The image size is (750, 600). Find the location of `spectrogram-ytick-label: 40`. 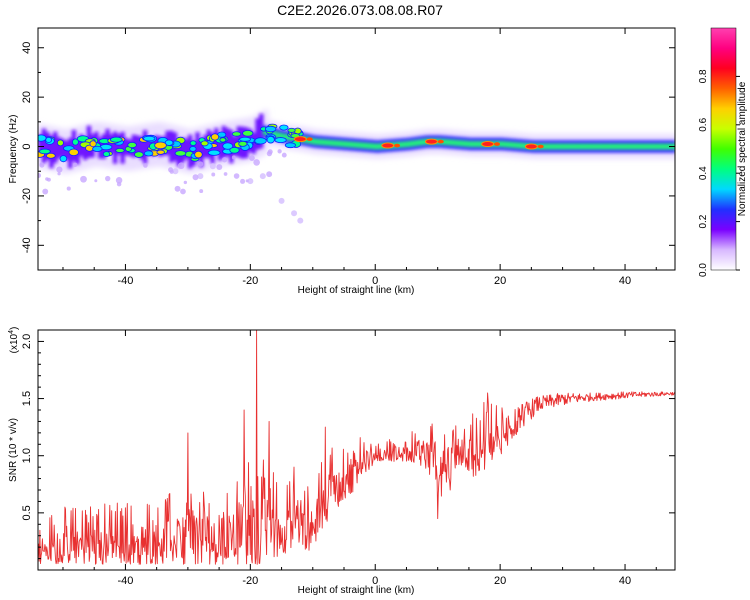

spectrogram-ytick-label: 40 is located at coordinates (27, 48).